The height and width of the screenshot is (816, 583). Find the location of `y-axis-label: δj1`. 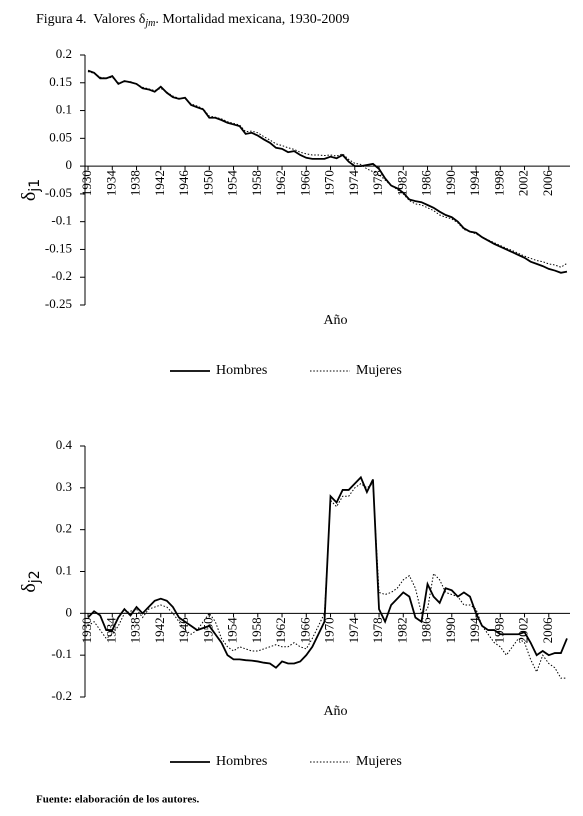

y-axis-label: δj1 is located at coordinates (30, 190).